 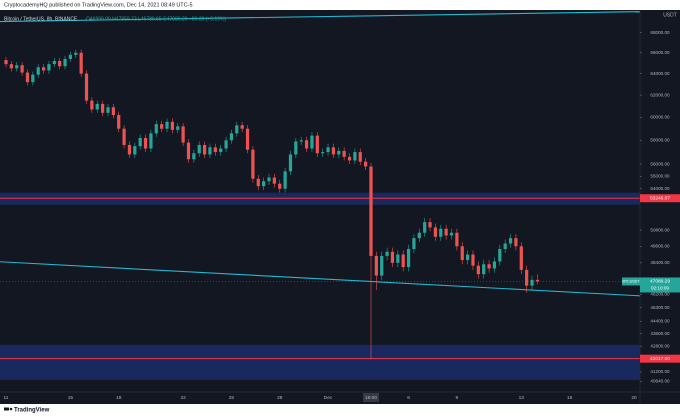 What do you see at coordinates (119, 398) in the screenshot?
I see `x-tick-label: 18` at bounding box center [119, 398].